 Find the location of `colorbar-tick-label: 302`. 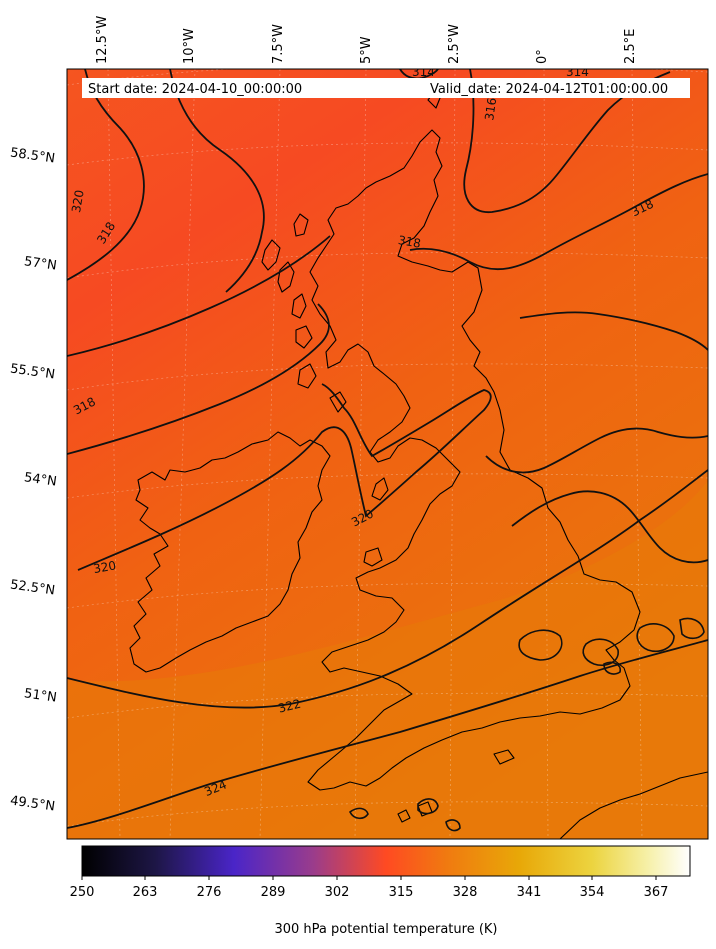

colorbar-tick-label: 302 is located at coordinates (337, 892).